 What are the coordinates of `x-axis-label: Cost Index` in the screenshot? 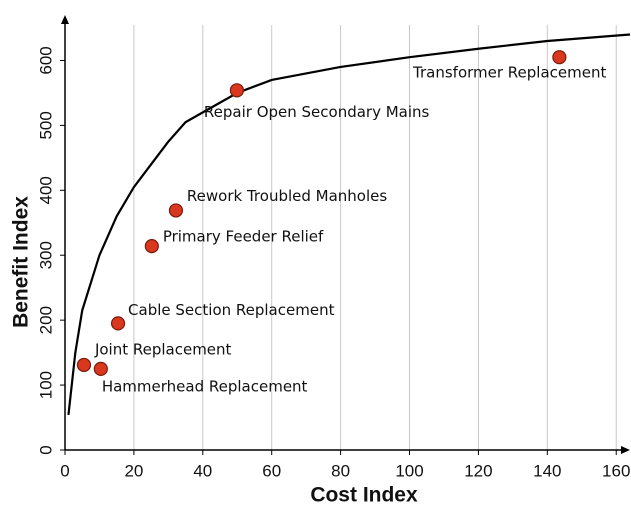 It's located at (364, 495).